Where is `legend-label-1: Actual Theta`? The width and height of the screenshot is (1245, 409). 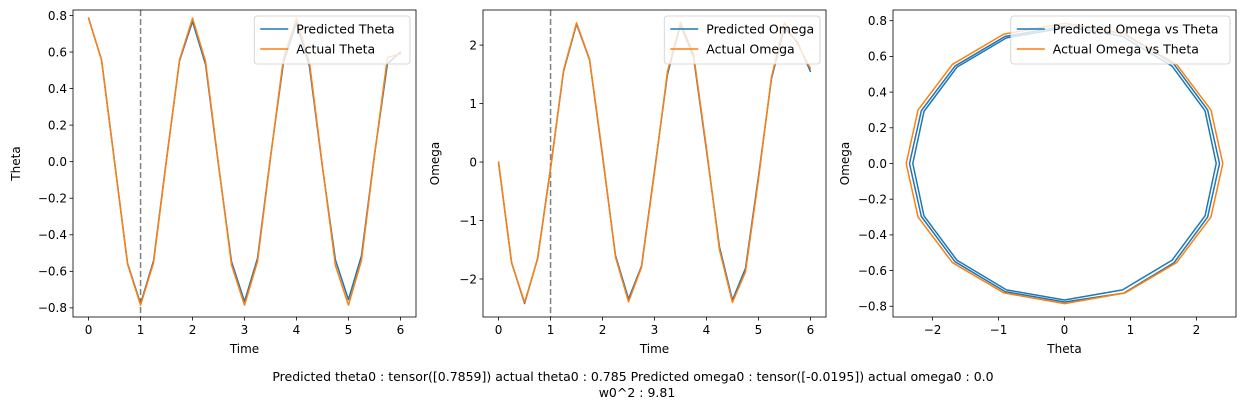 legend-label-1: Actual Theta is located at coordinates (335, 49).